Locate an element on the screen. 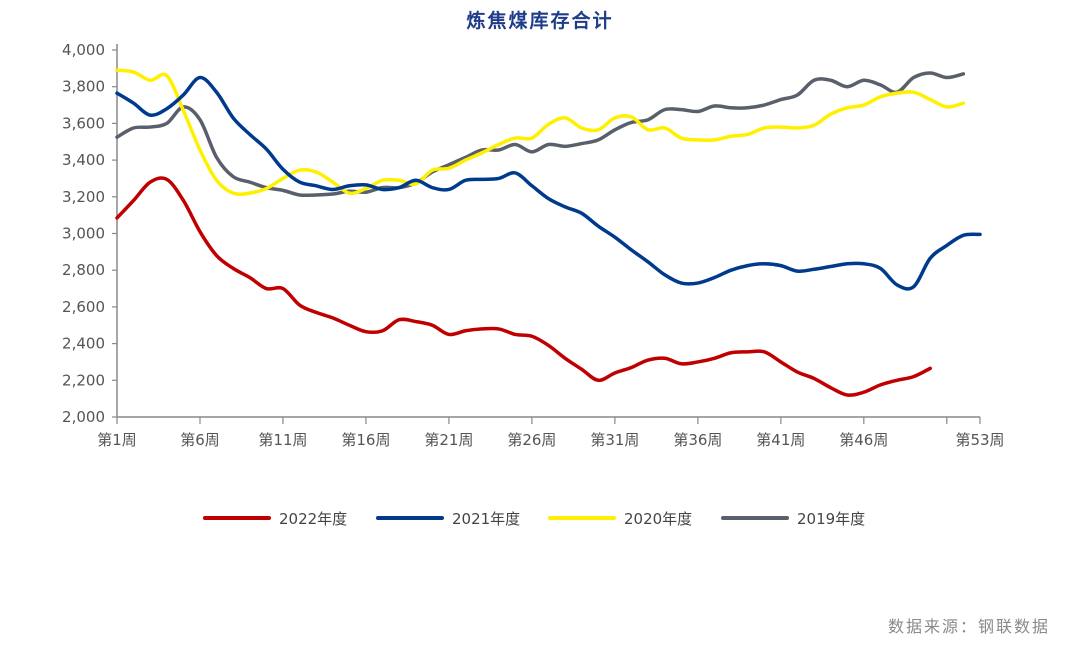 This screenshot has height=651, width=1080. x-tick-label: 第41周 is located at coordinates (780, 440).